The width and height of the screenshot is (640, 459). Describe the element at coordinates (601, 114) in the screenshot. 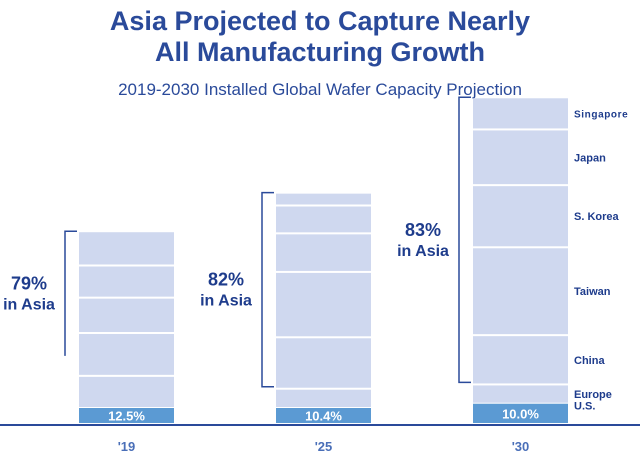

I see `segment-legend-label: Singapore` at that location.